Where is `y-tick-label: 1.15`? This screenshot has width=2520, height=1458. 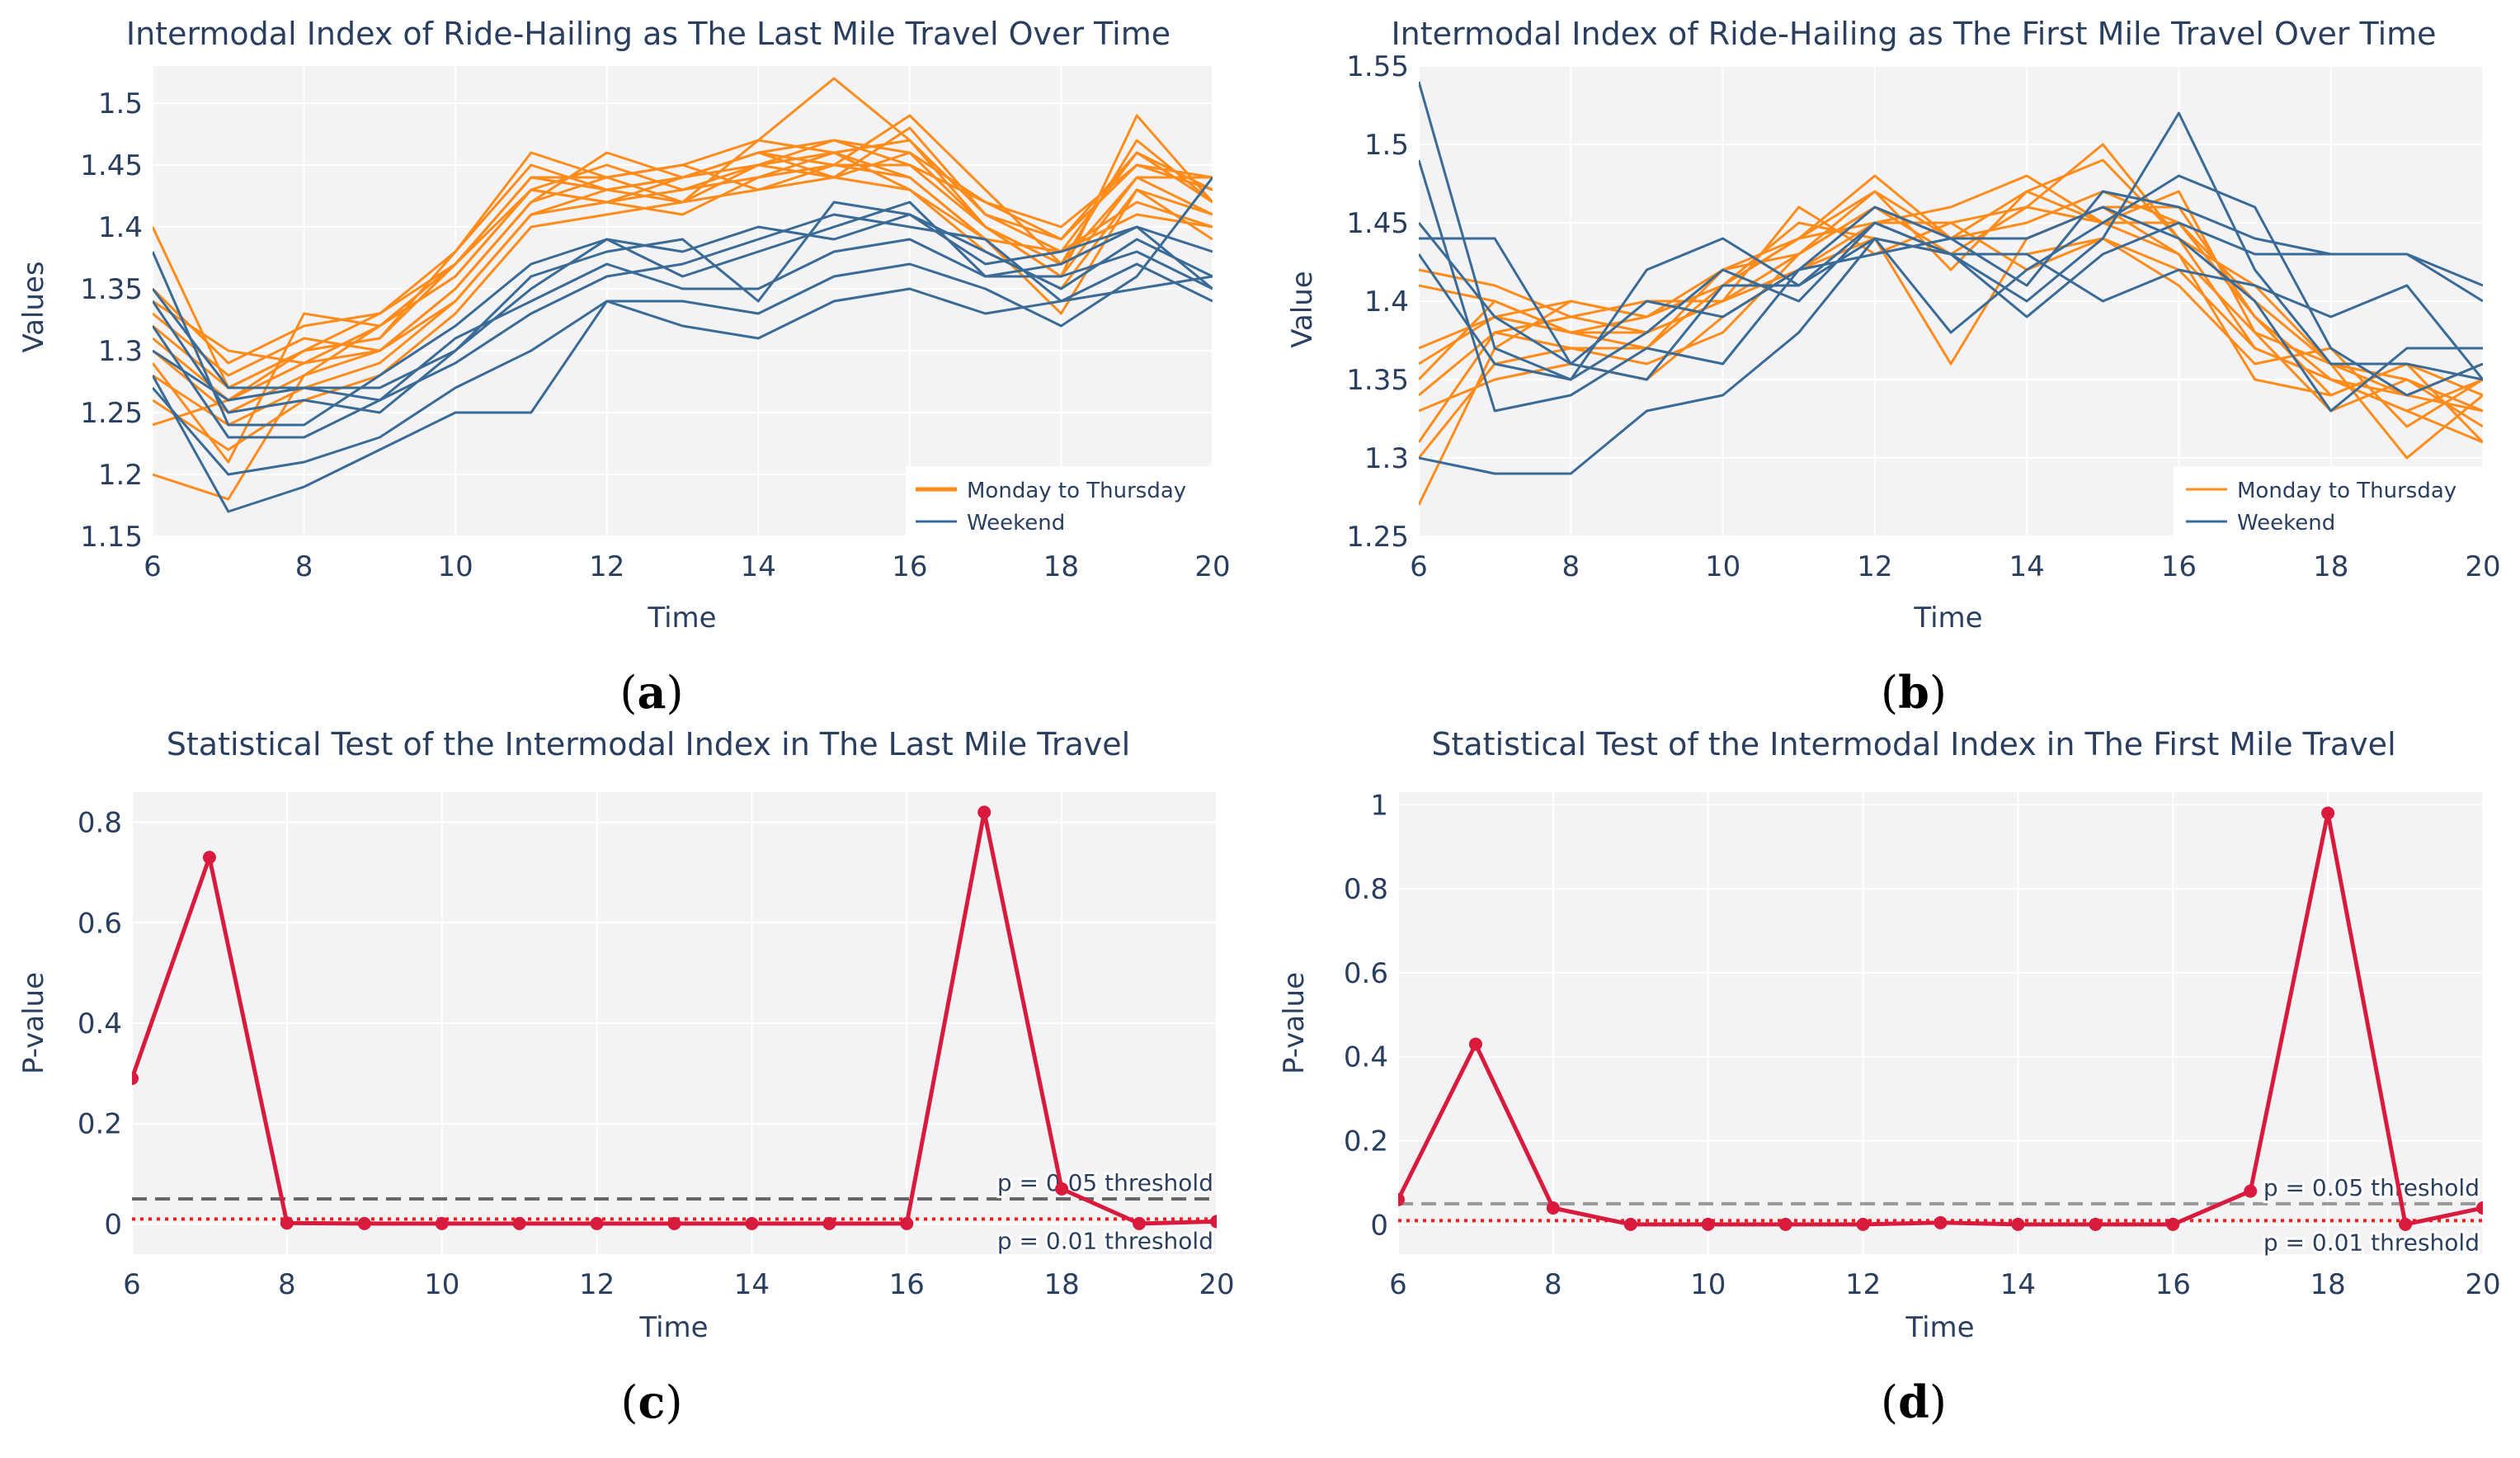
y-tick-label: 1.15 is located at coordinates (111, 537).